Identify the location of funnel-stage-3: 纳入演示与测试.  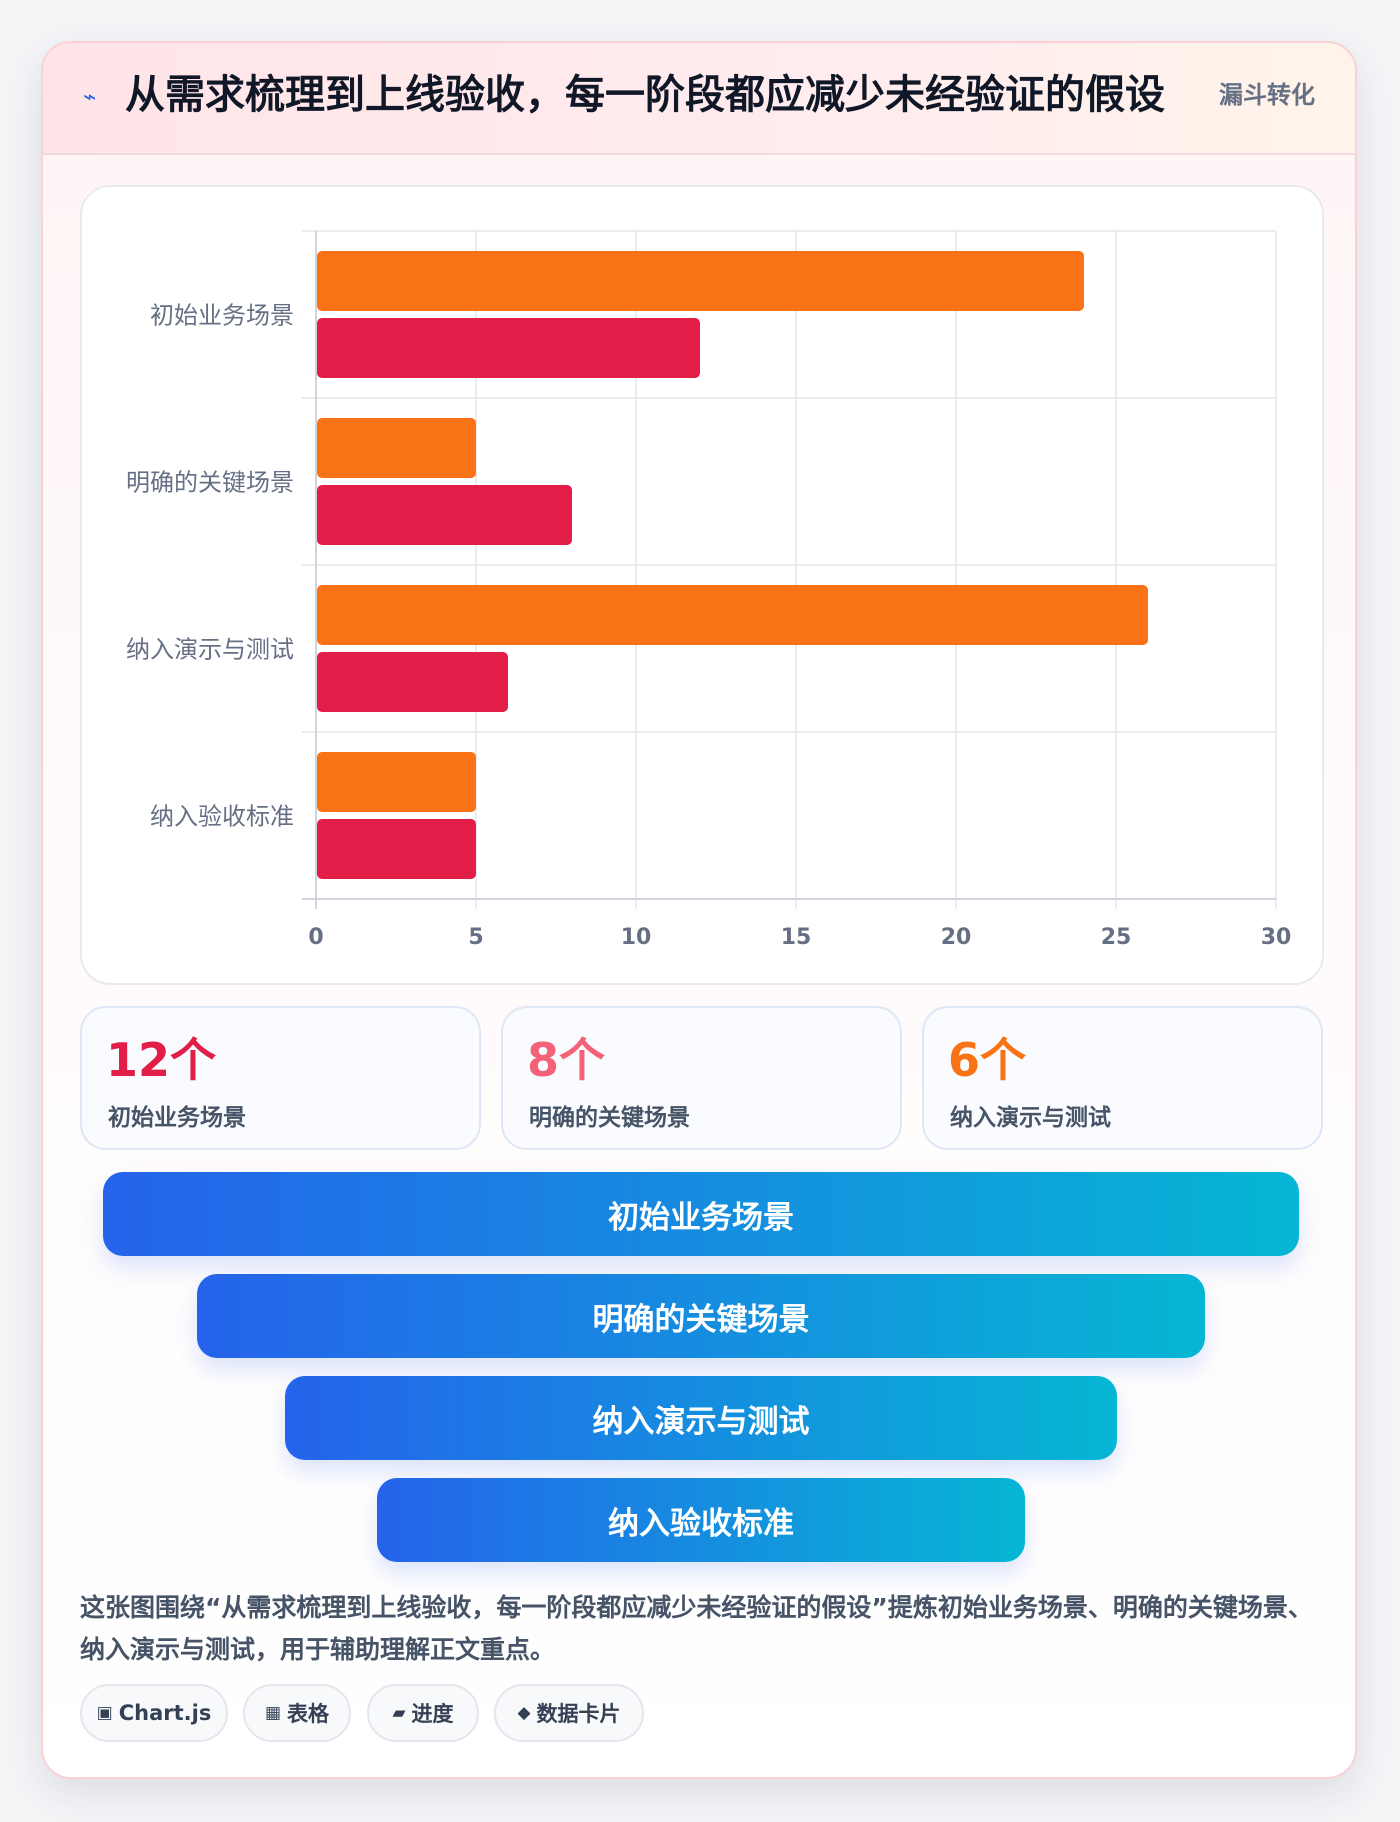
(701, 1418).